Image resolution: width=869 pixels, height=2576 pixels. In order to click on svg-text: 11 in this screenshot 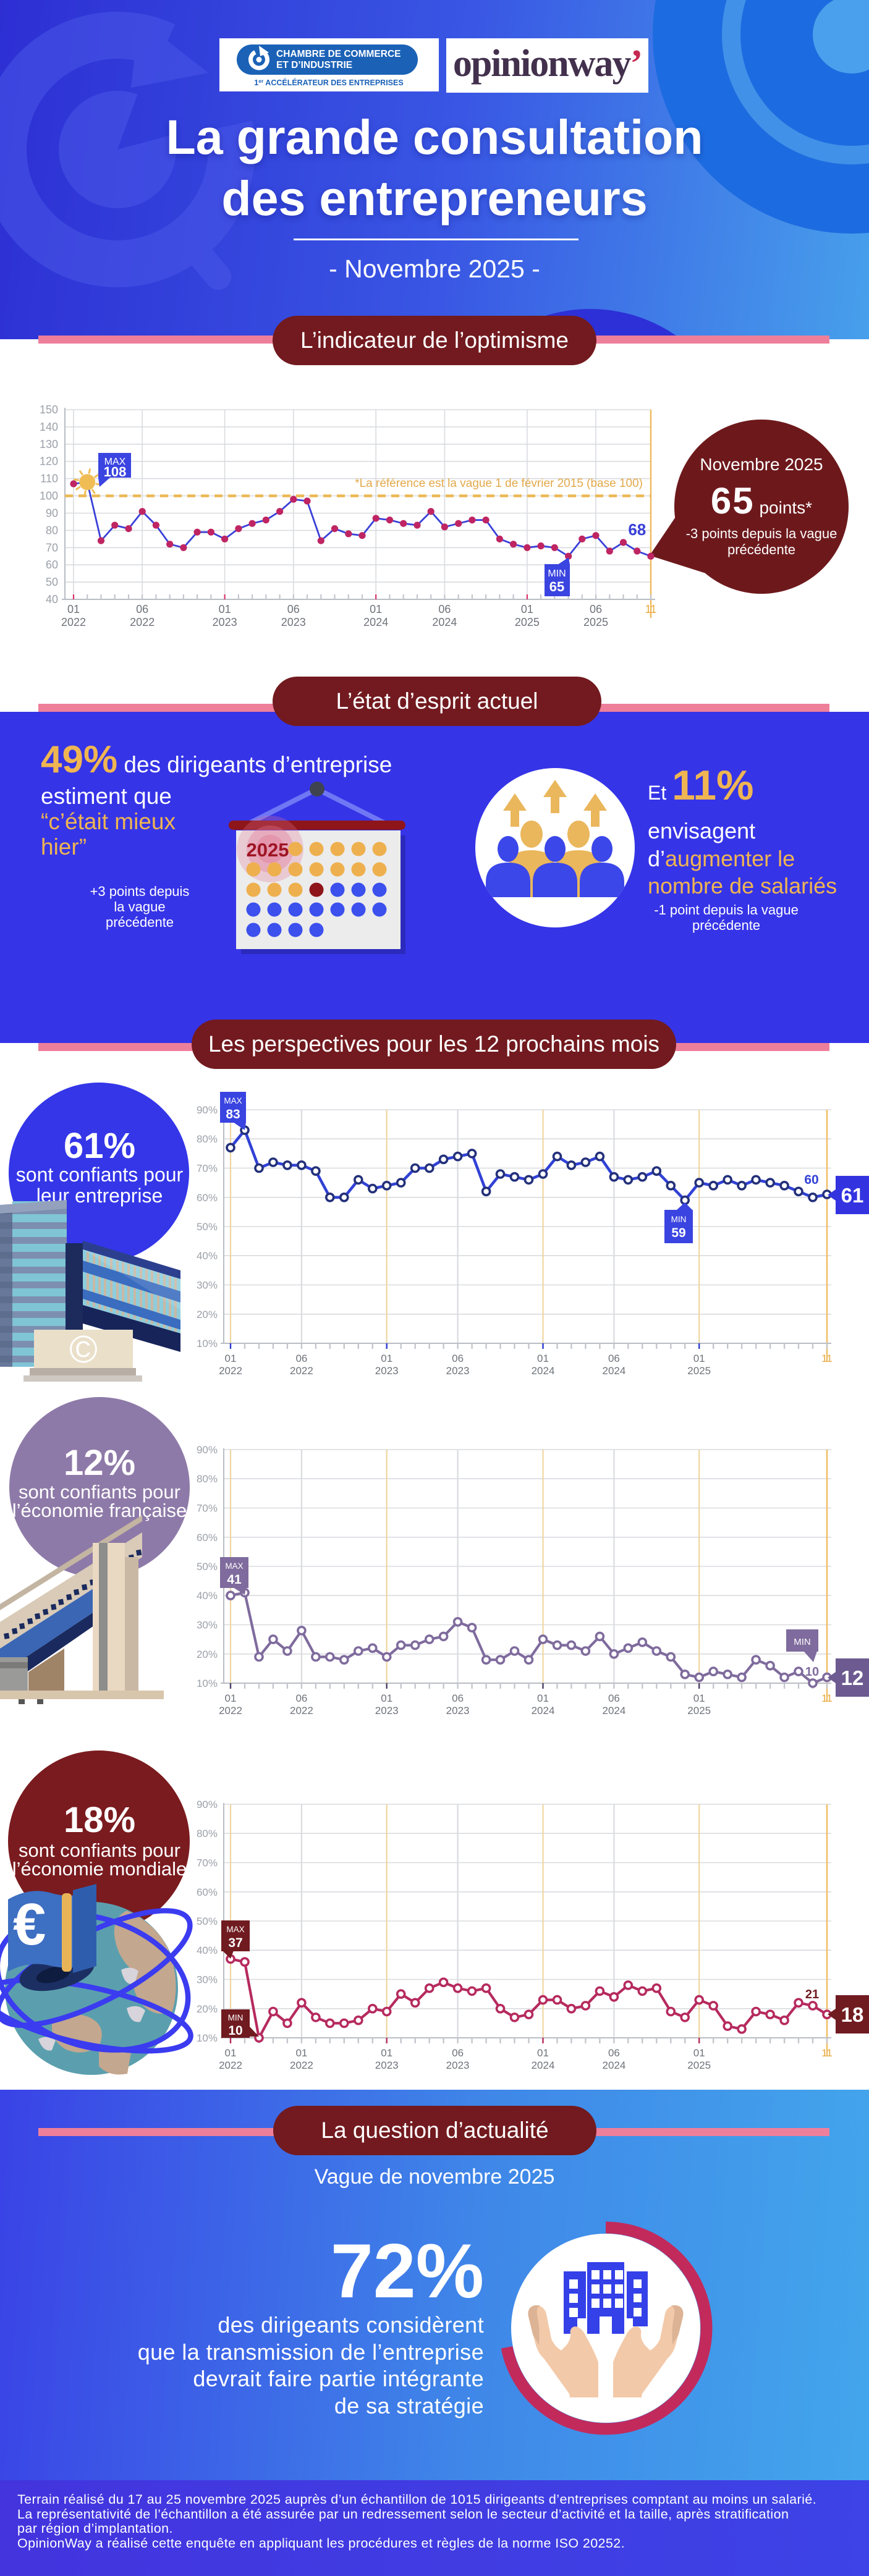, I will do `click(827, 2053)`.